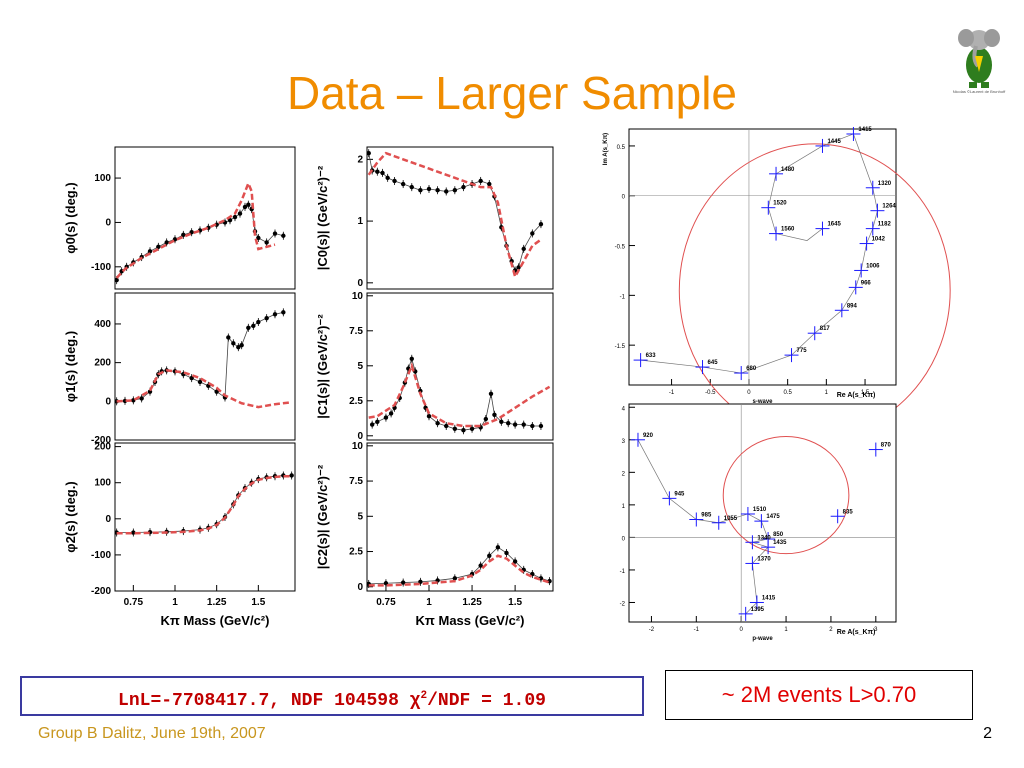 Image resolution: width=1024 pixels, height=768 pixels. Describe the element at coordinates (780, 204) in the screenshot. I see `swave-point-label-15: 1520` at that location.